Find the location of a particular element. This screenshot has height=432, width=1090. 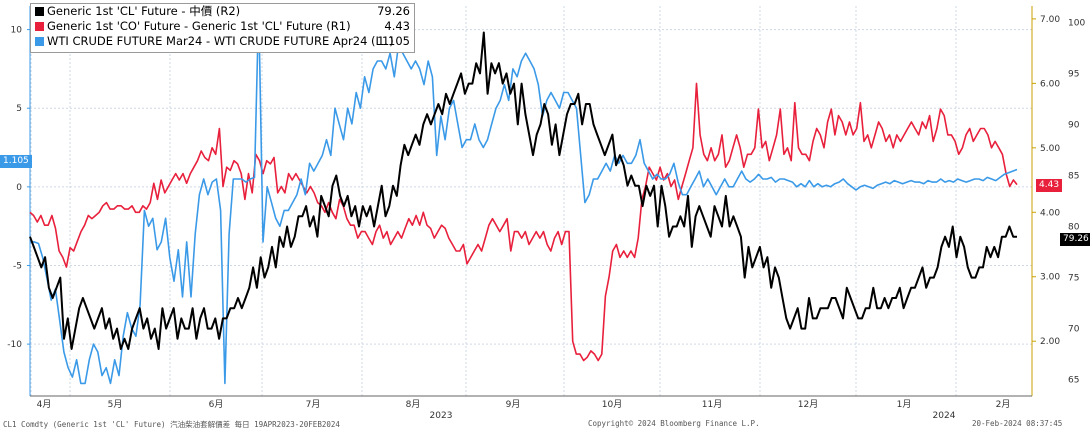

left-tick-label: 5 is located at coordinates (19, 109).